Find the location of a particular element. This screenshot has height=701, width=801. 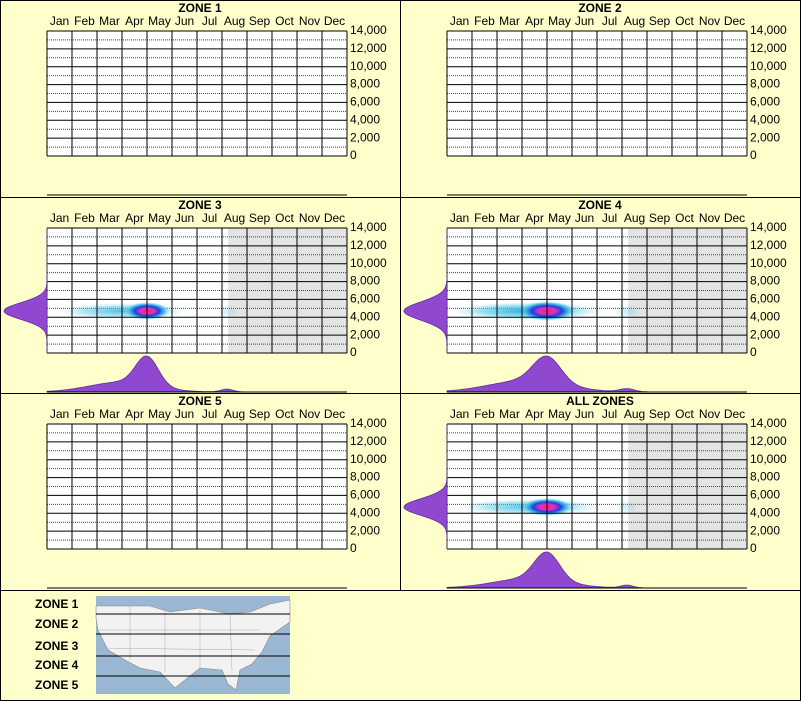

zone-label: ZONE 3 is located at coordinates (57, 646).